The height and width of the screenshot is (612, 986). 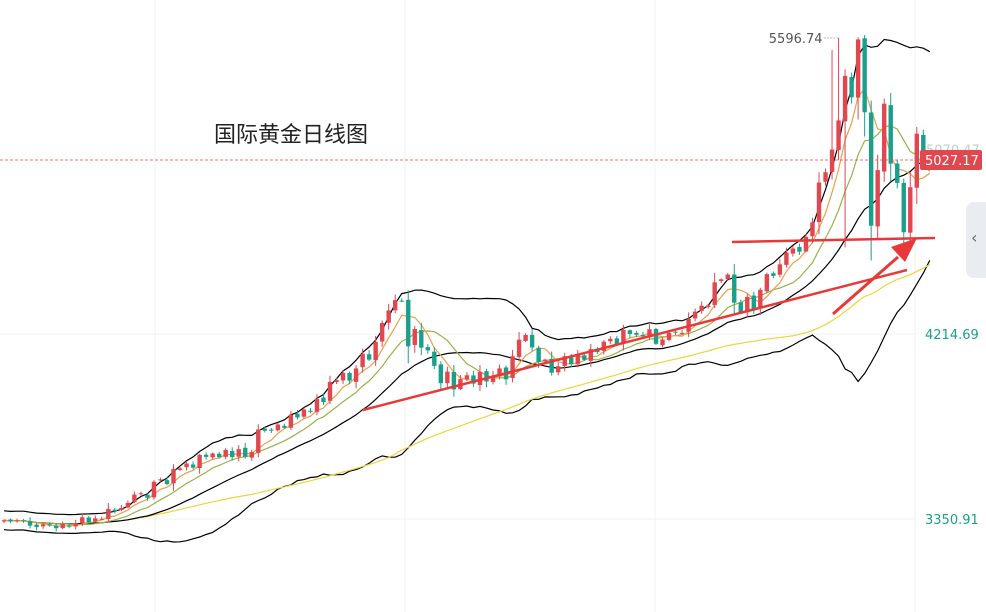 I want to click on panel-collapse-tab: ‹, so click(x=976, y=240).